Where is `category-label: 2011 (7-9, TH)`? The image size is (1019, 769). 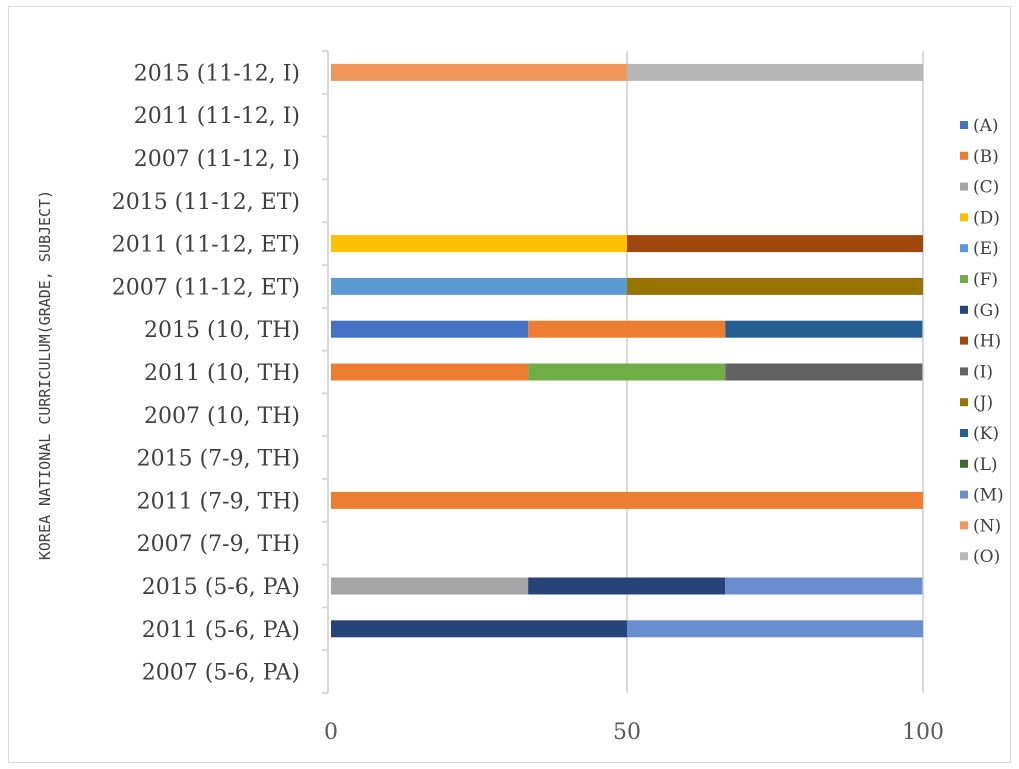 category-label: 2011 (7-9, TH) is located at coordinates (218, 501).